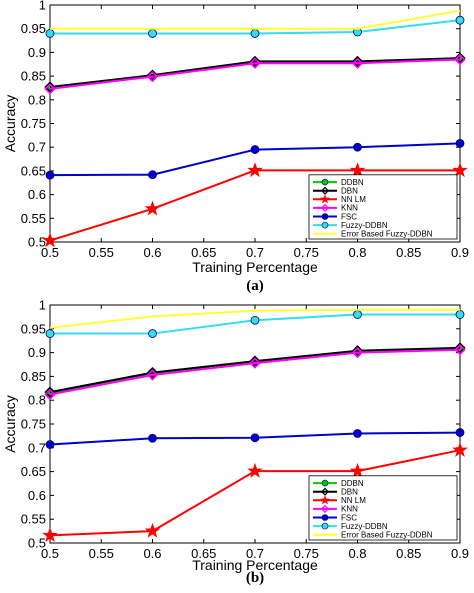  What do you see at coordinates (255, 205) in the screenshot?
I see `series-nn-lm` at bounding box center [255, 205].